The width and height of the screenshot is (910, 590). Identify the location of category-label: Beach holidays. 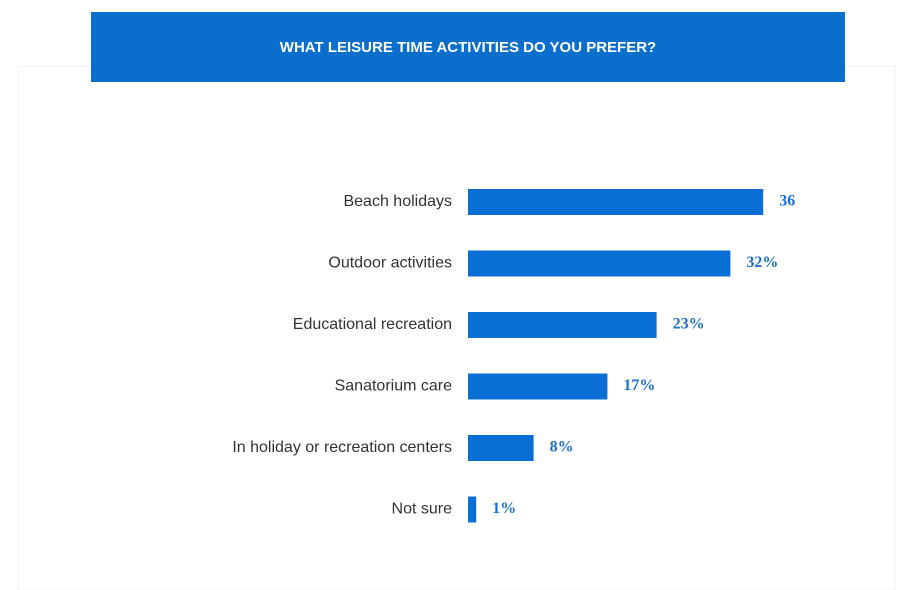
(397, 201).